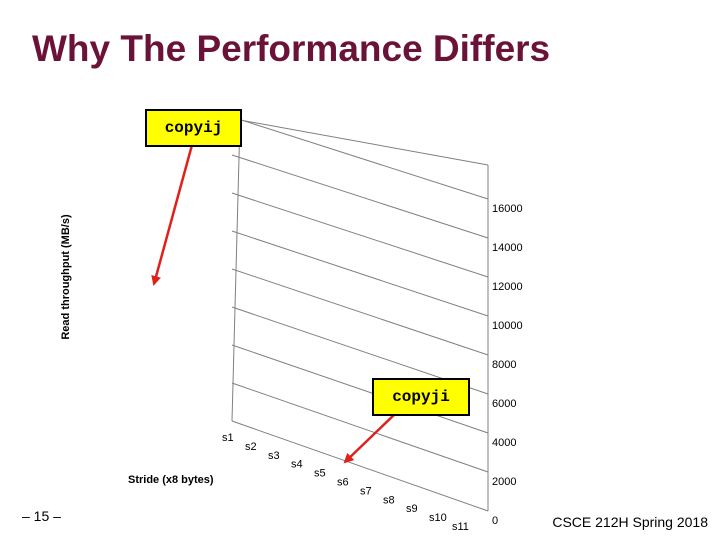  What do you see at coordinates (504, 443) in the screenshot?
I see `y-tick-label: 4000` at bounding box center [504, 443].